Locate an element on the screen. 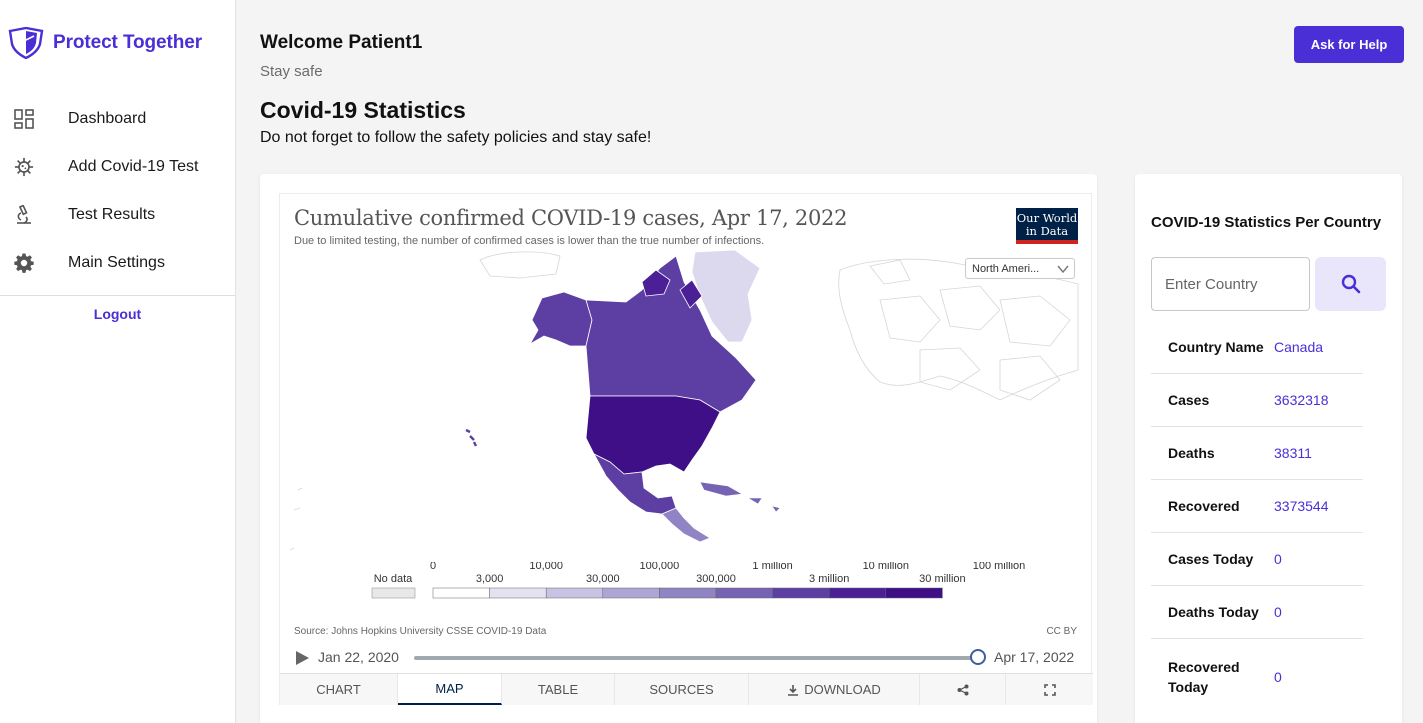  legend-tick-label: 30,000 is located at coordinates (603, 579).